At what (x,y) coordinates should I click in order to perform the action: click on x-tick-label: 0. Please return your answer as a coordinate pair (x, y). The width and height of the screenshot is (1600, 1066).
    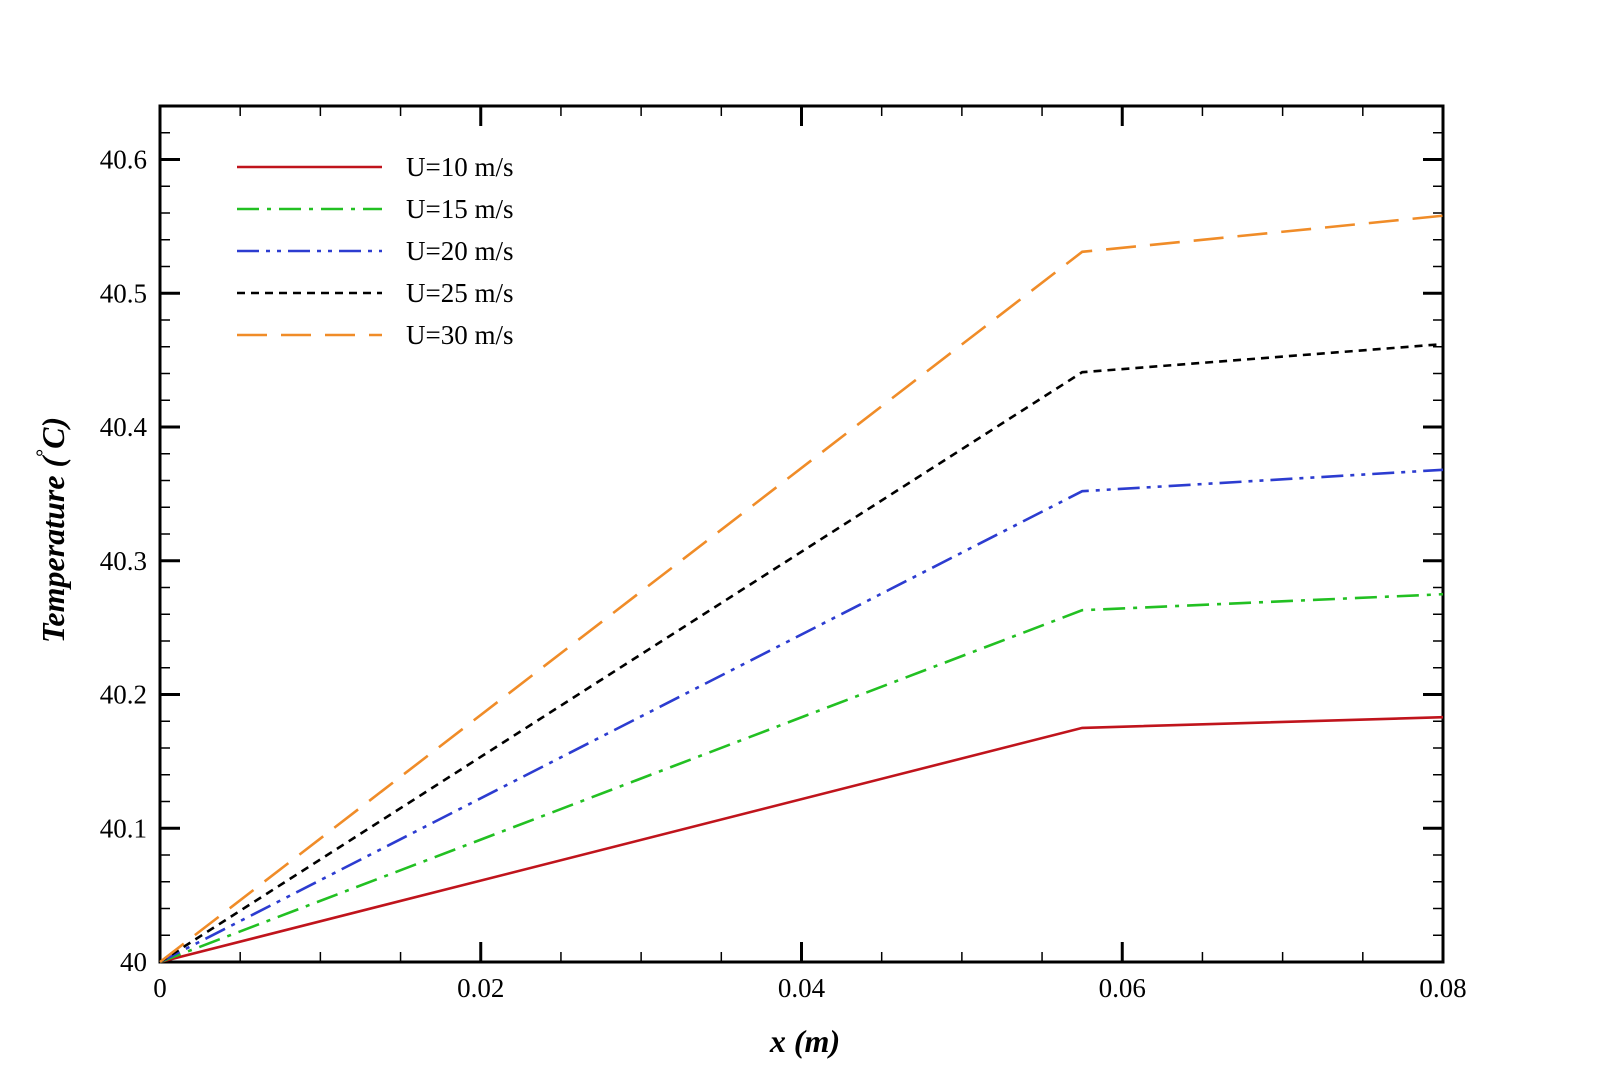
    Looking at the image, I should click on (160, 988).